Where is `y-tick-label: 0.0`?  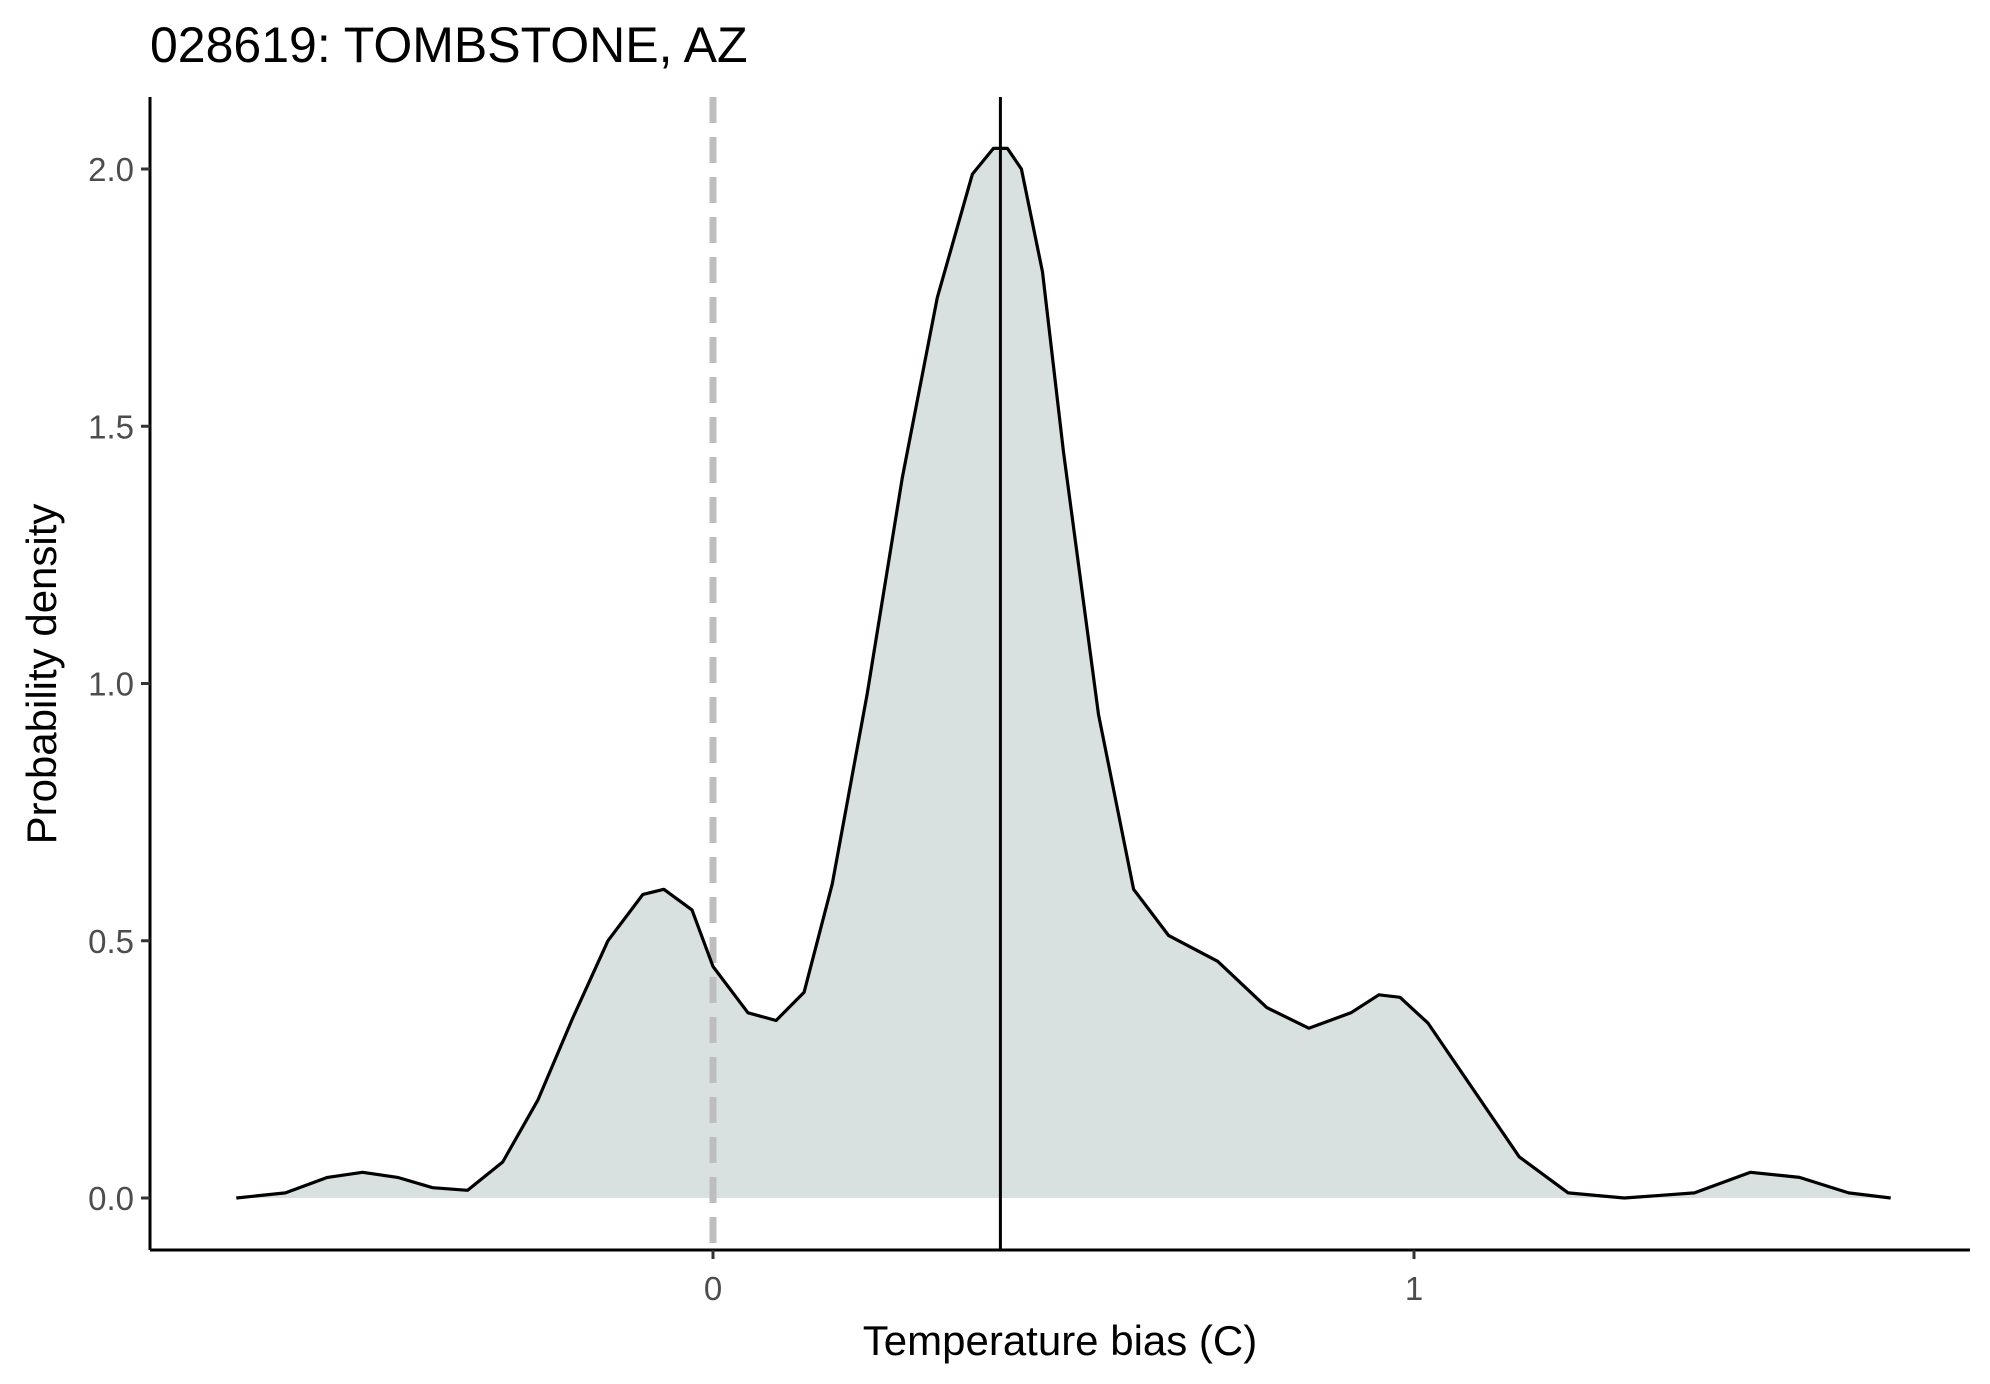 y-tick-label: 0.0 is located at coordinates (111, 1198).